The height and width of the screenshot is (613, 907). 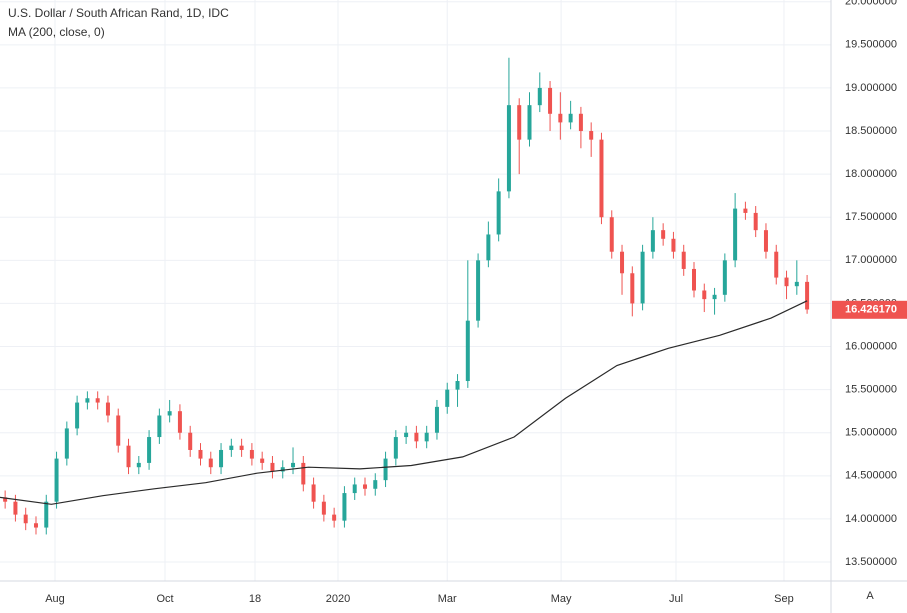 What do you see at coordinates (338, 599) in the screenshot?
I see `x-tick-label: 2020` at bounding box center [338, 599].